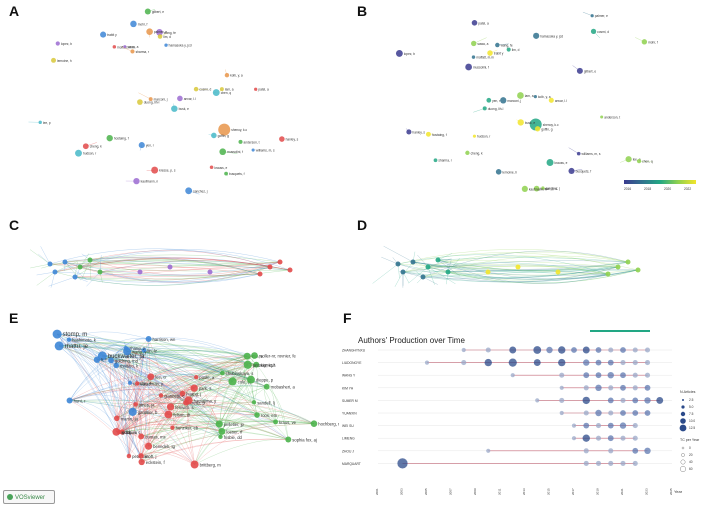 The width and height of the screenshot is (708, 509). What do you see at coordinates (14, 318) in the screenshot?
I see `panel-letter-e: E` at bounding box center [14, 318].